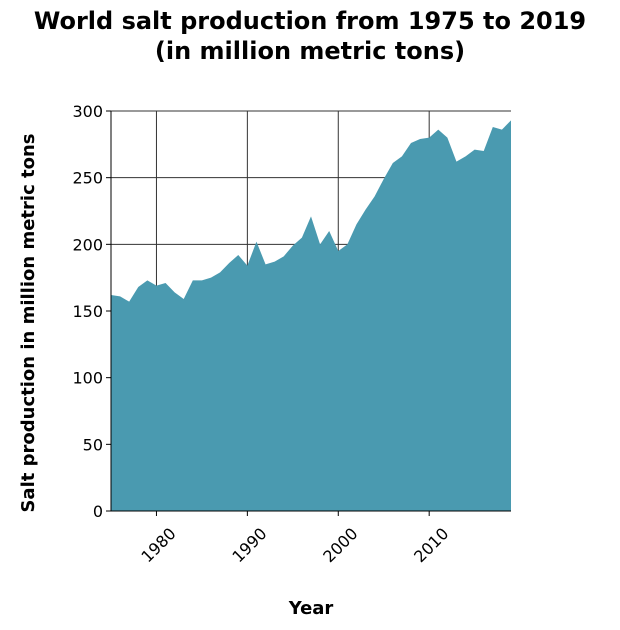 The height and width of the screenshot is (630, 620). I want to click on y-tick-label: 250, so click(87, 178).